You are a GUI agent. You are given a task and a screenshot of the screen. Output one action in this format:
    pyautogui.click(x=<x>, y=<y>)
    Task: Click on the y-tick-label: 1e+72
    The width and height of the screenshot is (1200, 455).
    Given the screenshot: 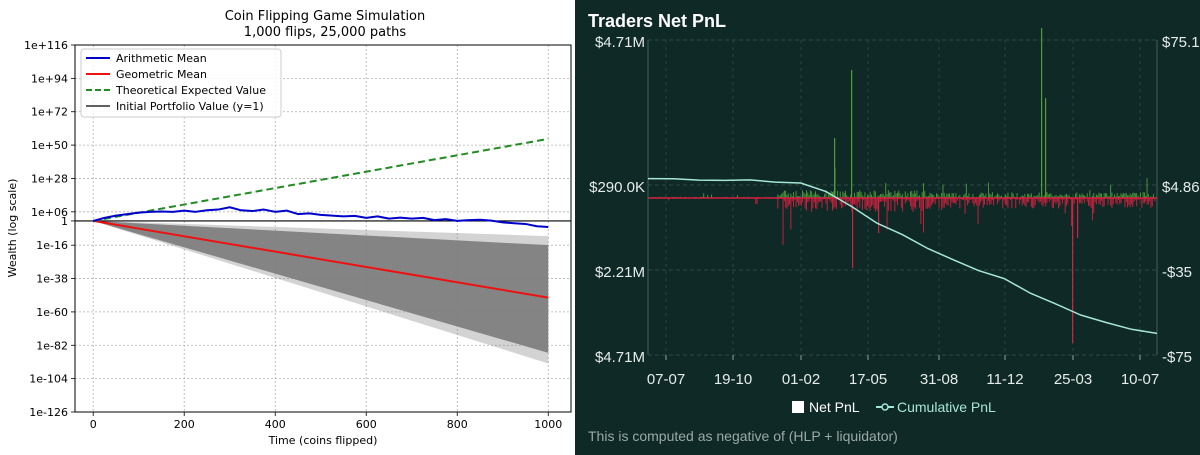 What is the action you would take?
    pyautogui.click(x=49, y=112)
    